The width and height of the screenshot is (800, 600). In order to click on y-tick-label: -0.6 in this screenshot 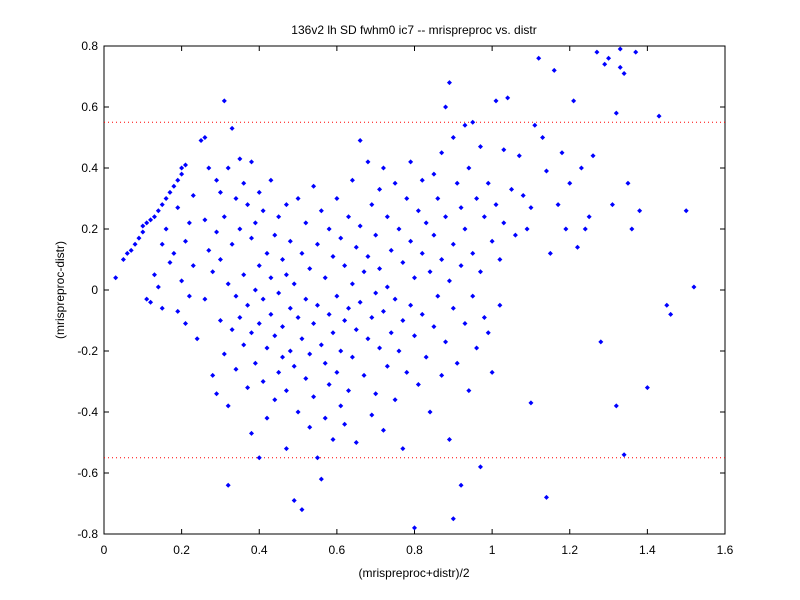, I will do `click(87, 473)`.